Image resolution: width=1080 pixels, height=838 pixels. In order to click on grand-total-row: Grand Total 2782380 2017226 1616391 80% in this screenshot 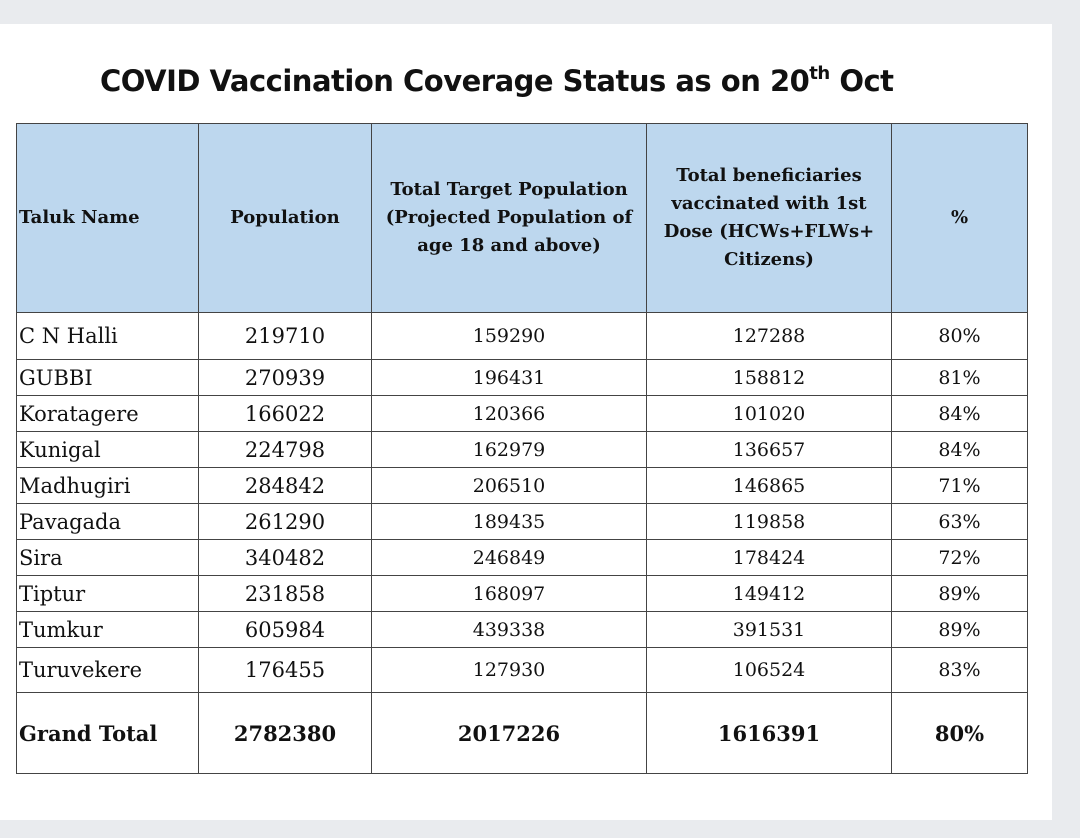, I will do `click(522, 733)`.